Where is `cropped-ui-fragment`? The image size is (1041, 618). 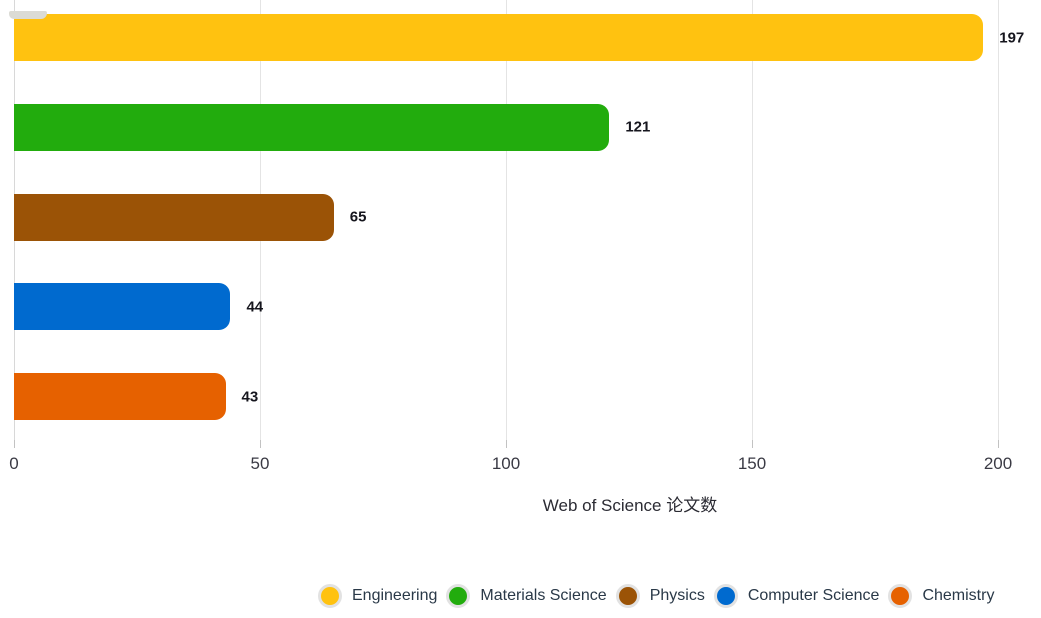 cropped-ui-fragment is located at coordinates (28, 15).